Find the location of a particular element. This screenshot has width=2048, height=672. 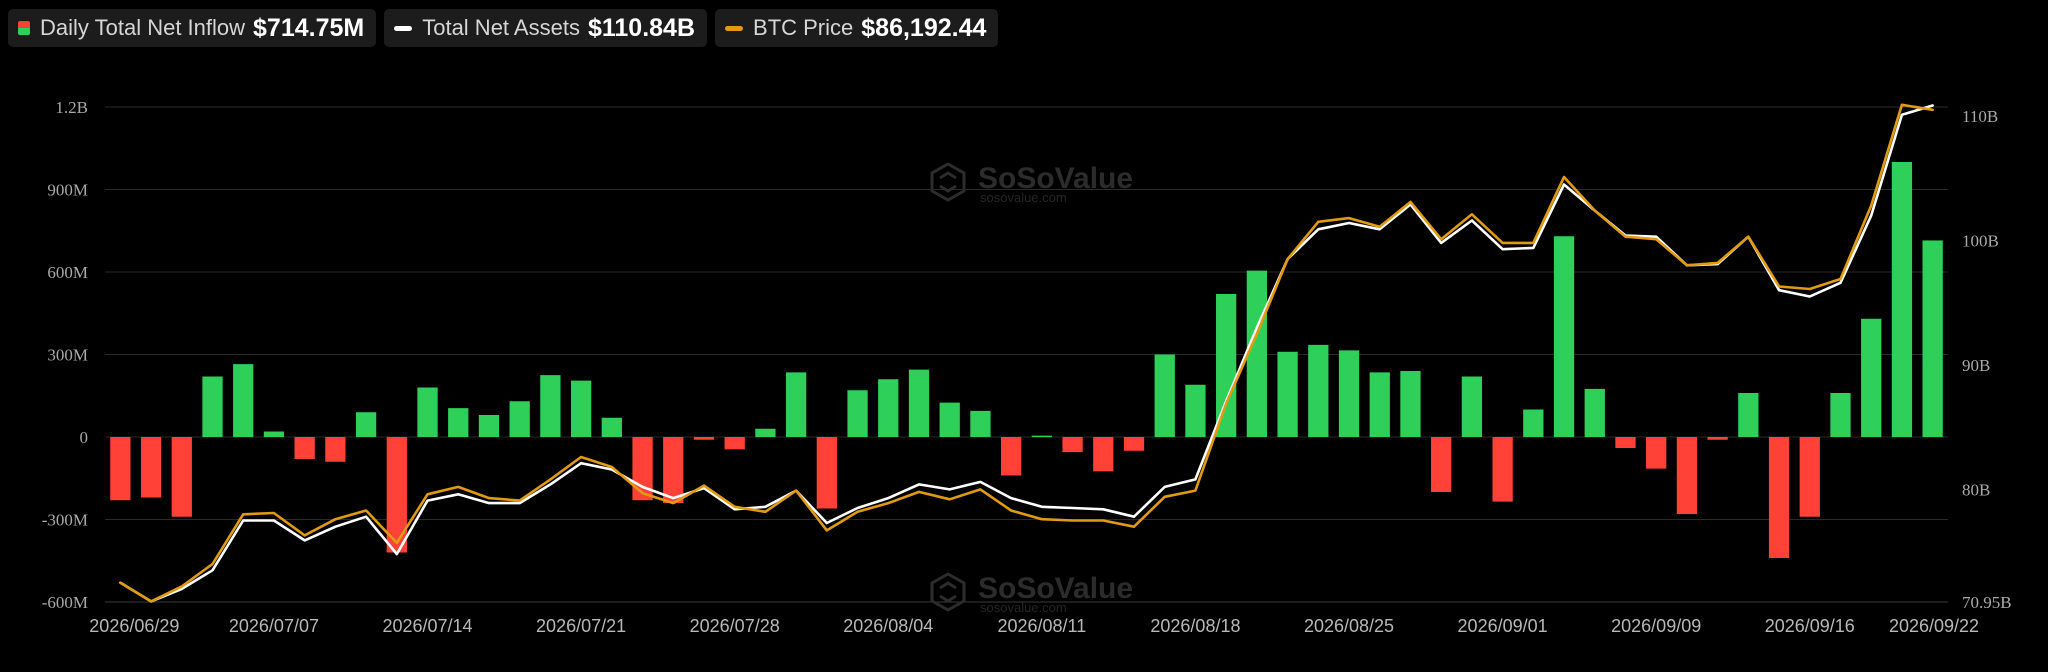

y-left-tick-label: 0 is located at coordinates (84, 437).